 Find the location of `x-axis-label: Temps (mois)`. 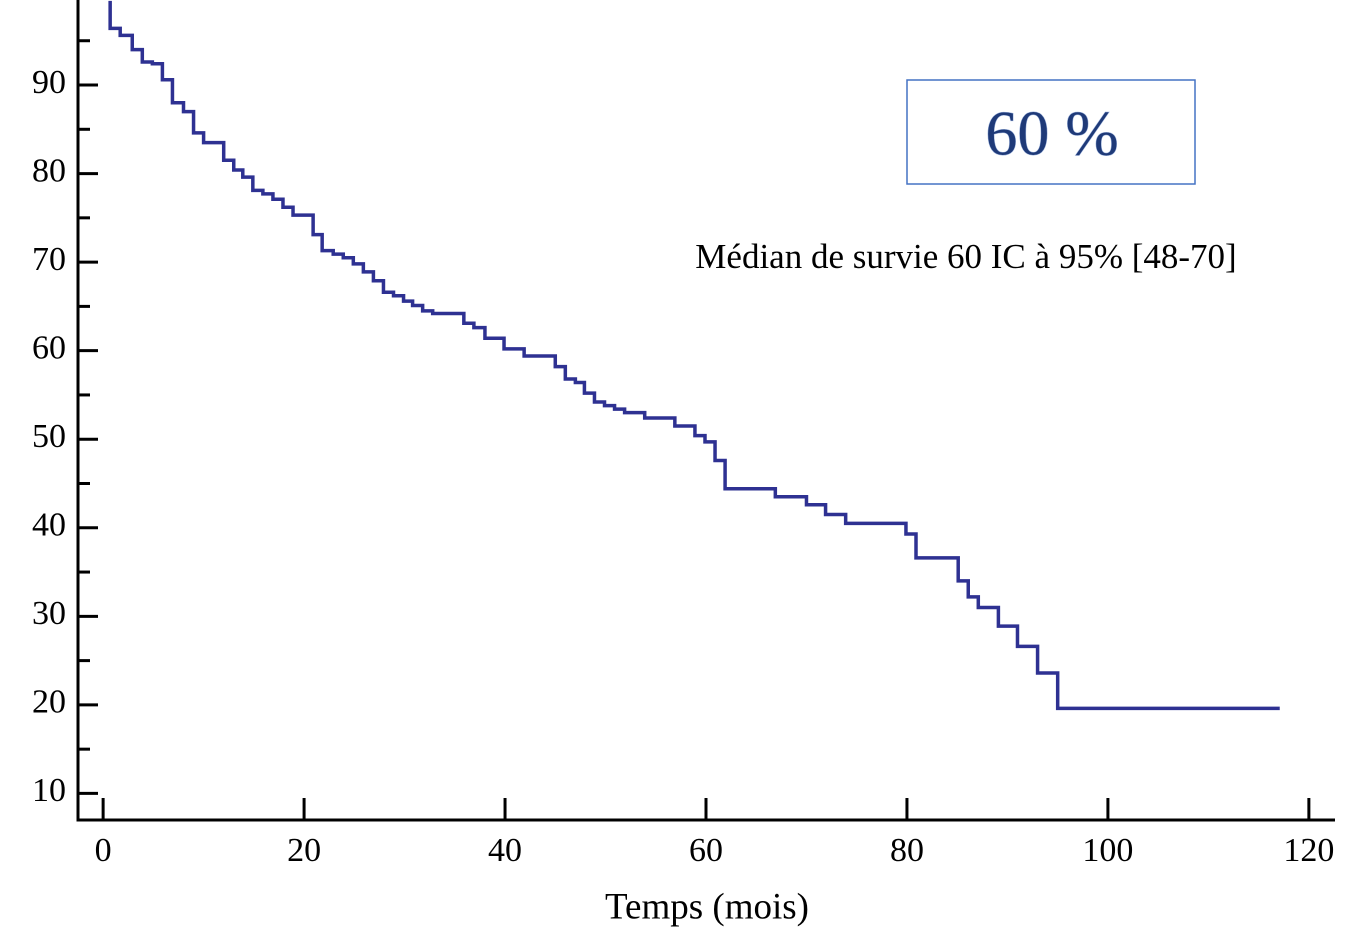

x-axis-label: Temps (mois) is located at coordinates (707, 906).